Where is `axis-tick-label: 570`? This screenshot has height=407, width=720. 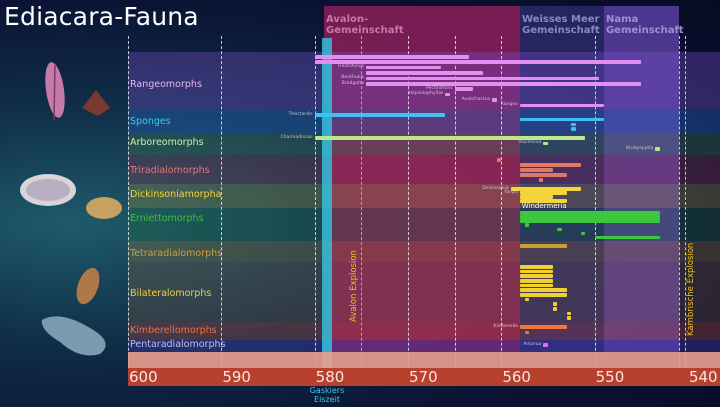
axis-tick-label: 570 is located at coordinates (423, 377).